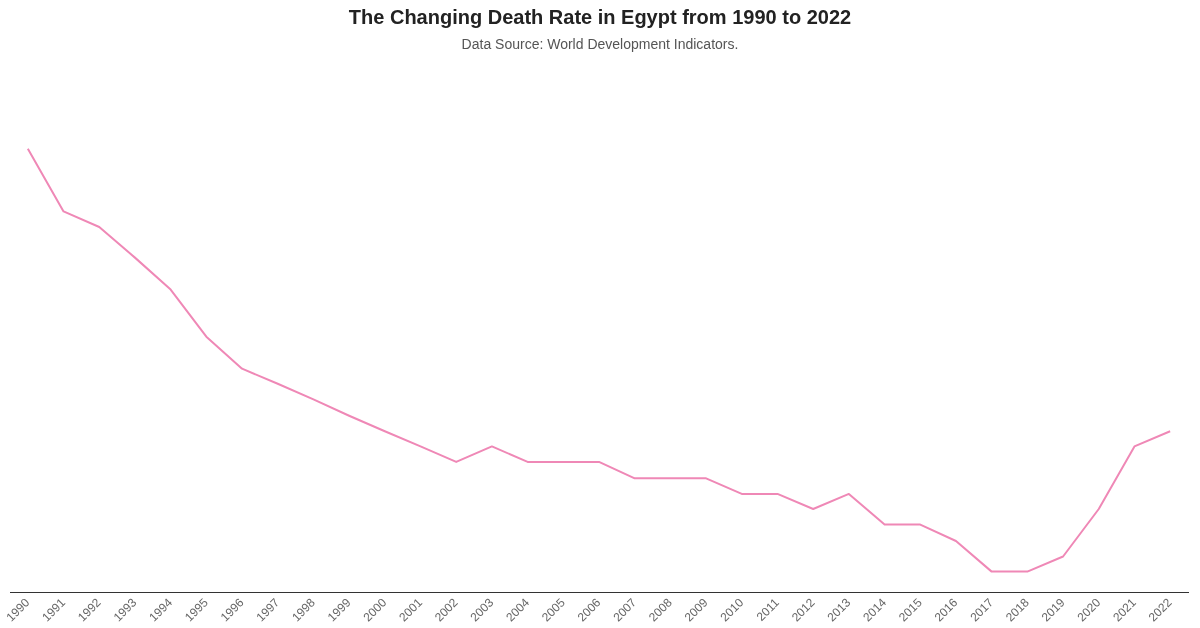 Image resolution: width=1200 pixels, height=628 pixels. Describe the element at coordinates (600, 17) in the screenshot. I see `chart-title: The Changing Death Rate in Egypt from 1990 to 2022` at that location.